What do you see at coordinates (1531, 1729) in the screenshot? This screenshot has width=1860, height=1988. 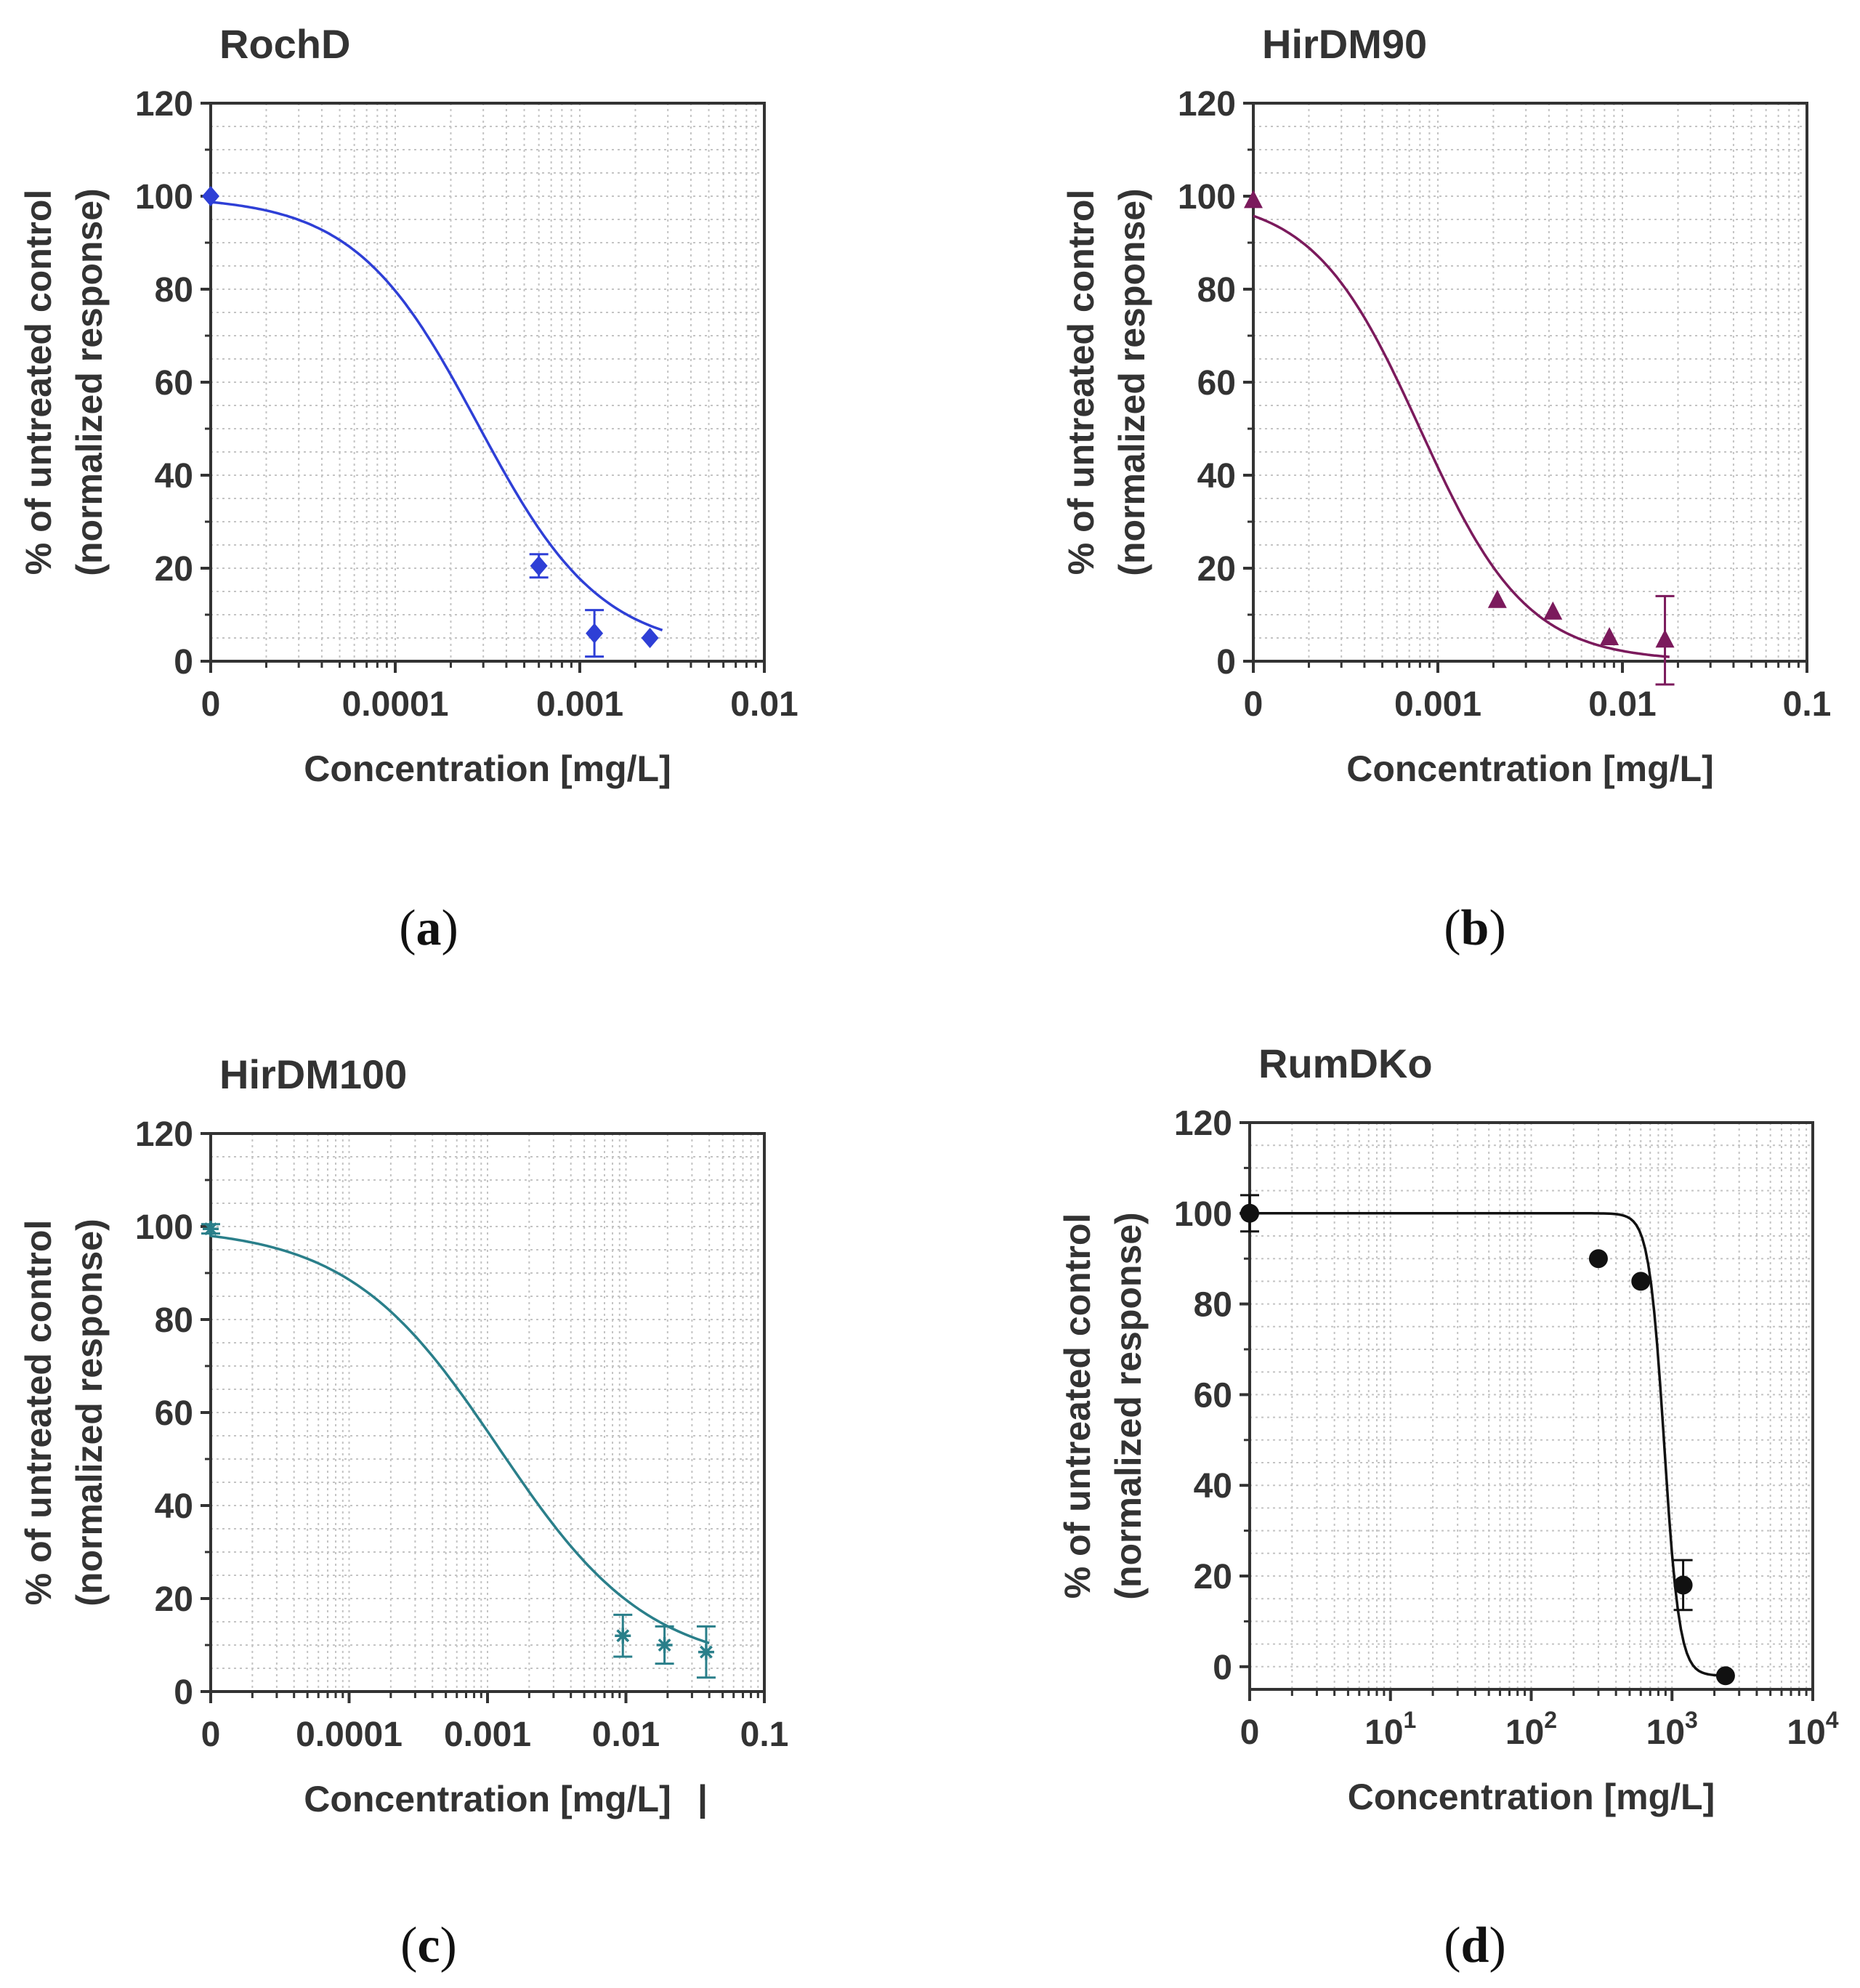 I see `x-tick-label: 10²` at bounding box center [1531, 1729].